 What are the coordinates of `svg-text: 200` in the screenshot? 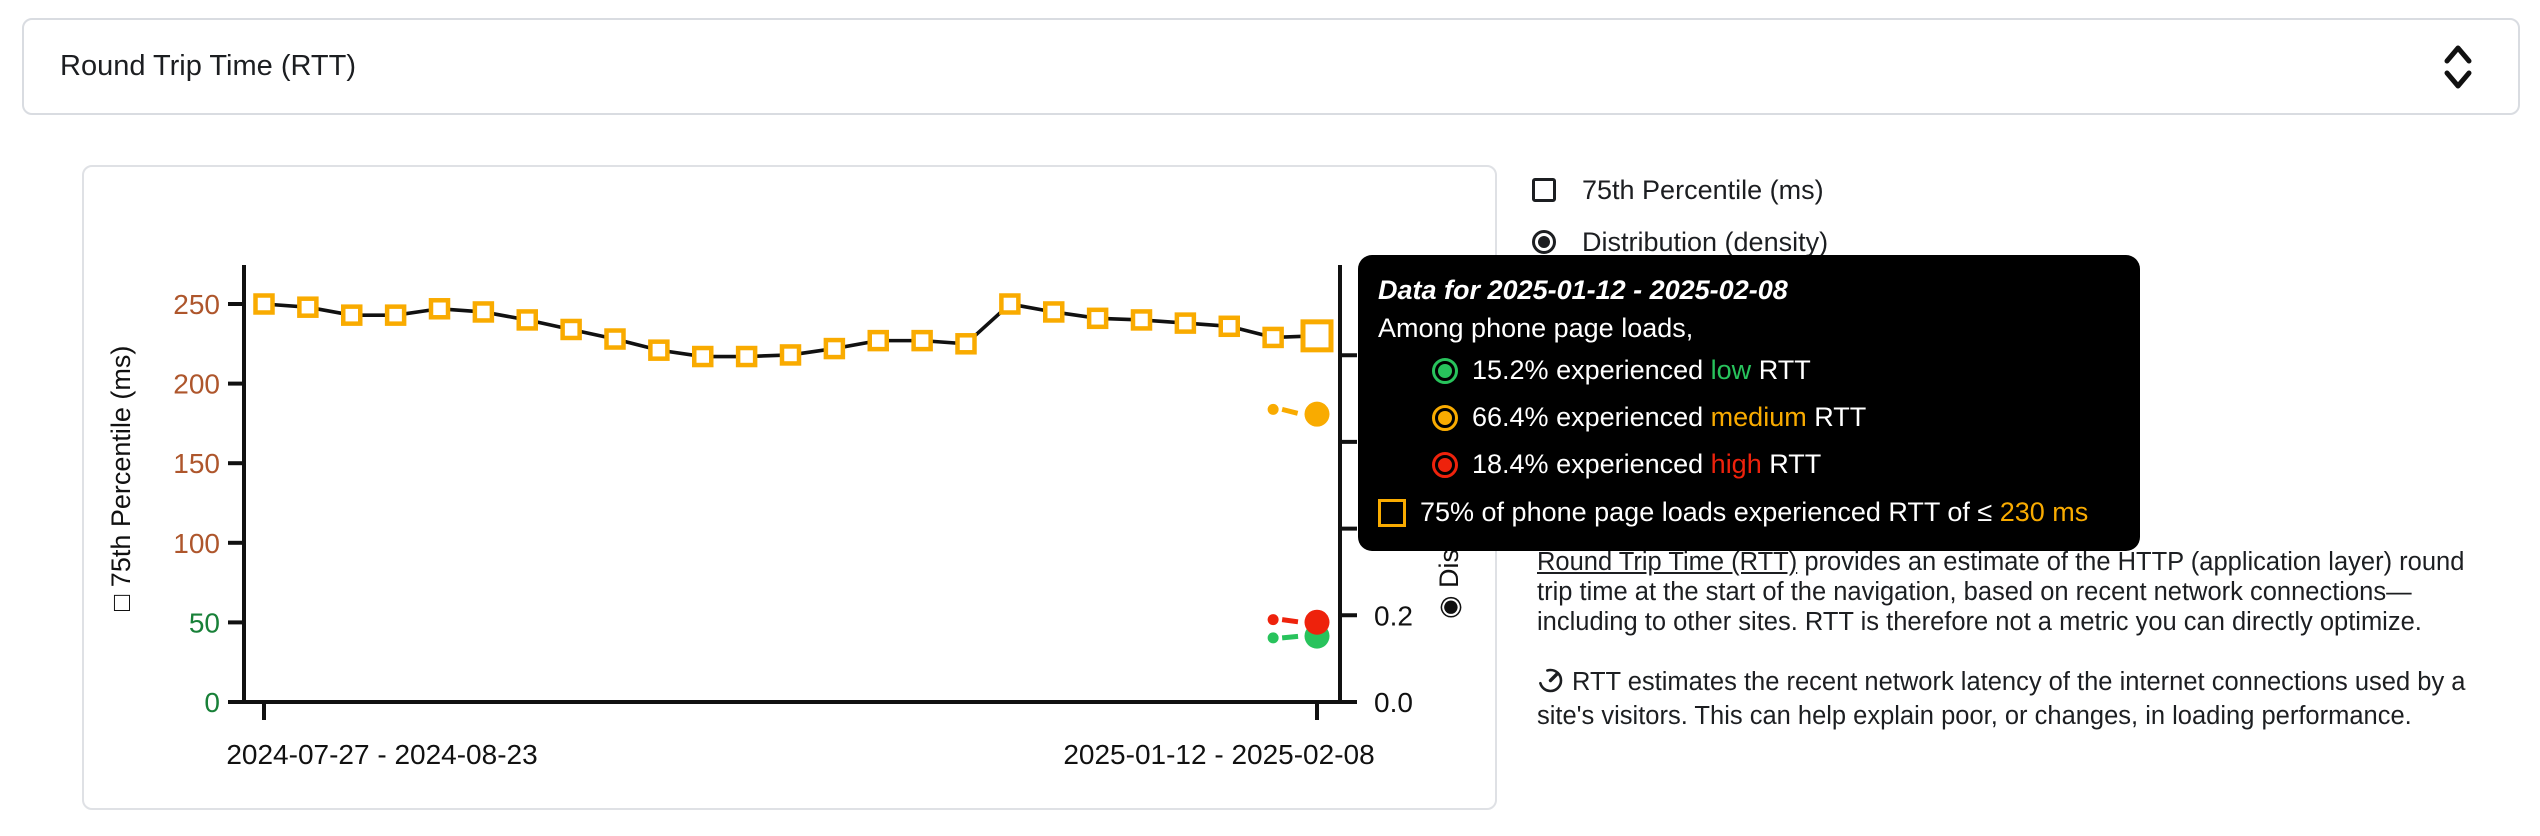 It's located at (196, 384).